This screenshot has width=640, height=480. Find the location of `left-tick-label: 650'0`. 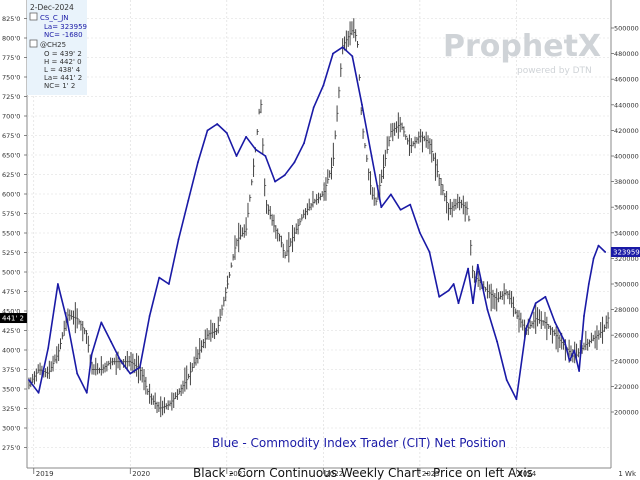

left-tick-label: 650'0 is located at coordinates (11, 156).